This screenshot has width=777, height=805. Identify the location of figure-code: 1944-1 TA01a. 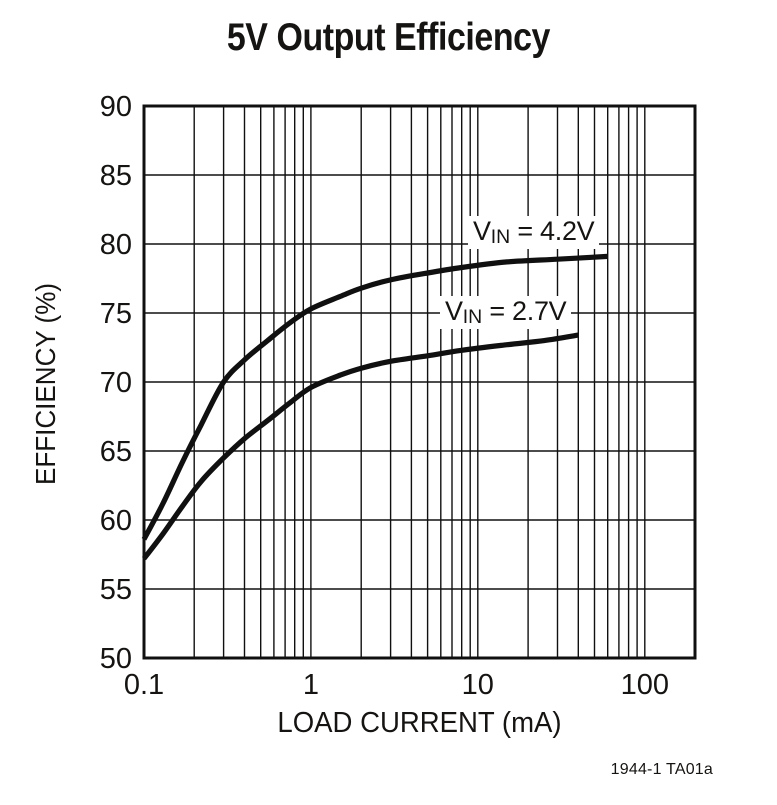
(661, 769).